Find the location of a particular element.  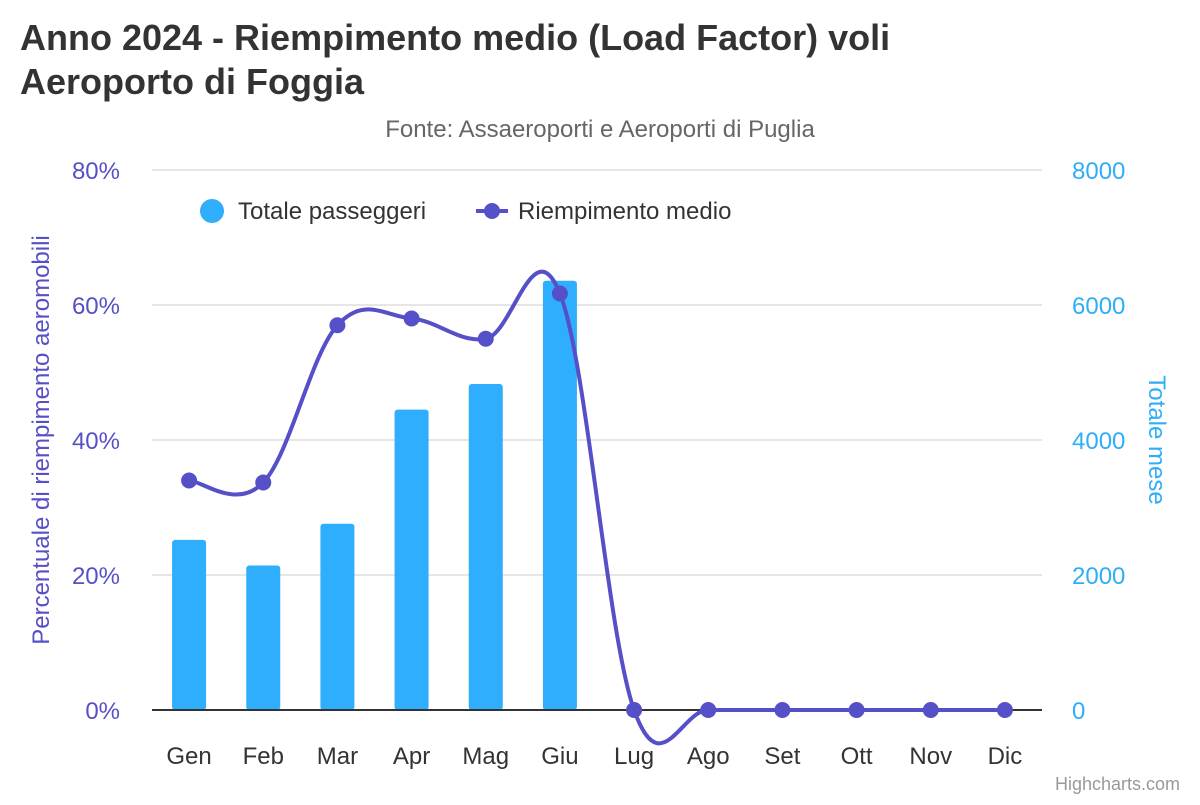

bar-giu is located at coordinates (559, 495).